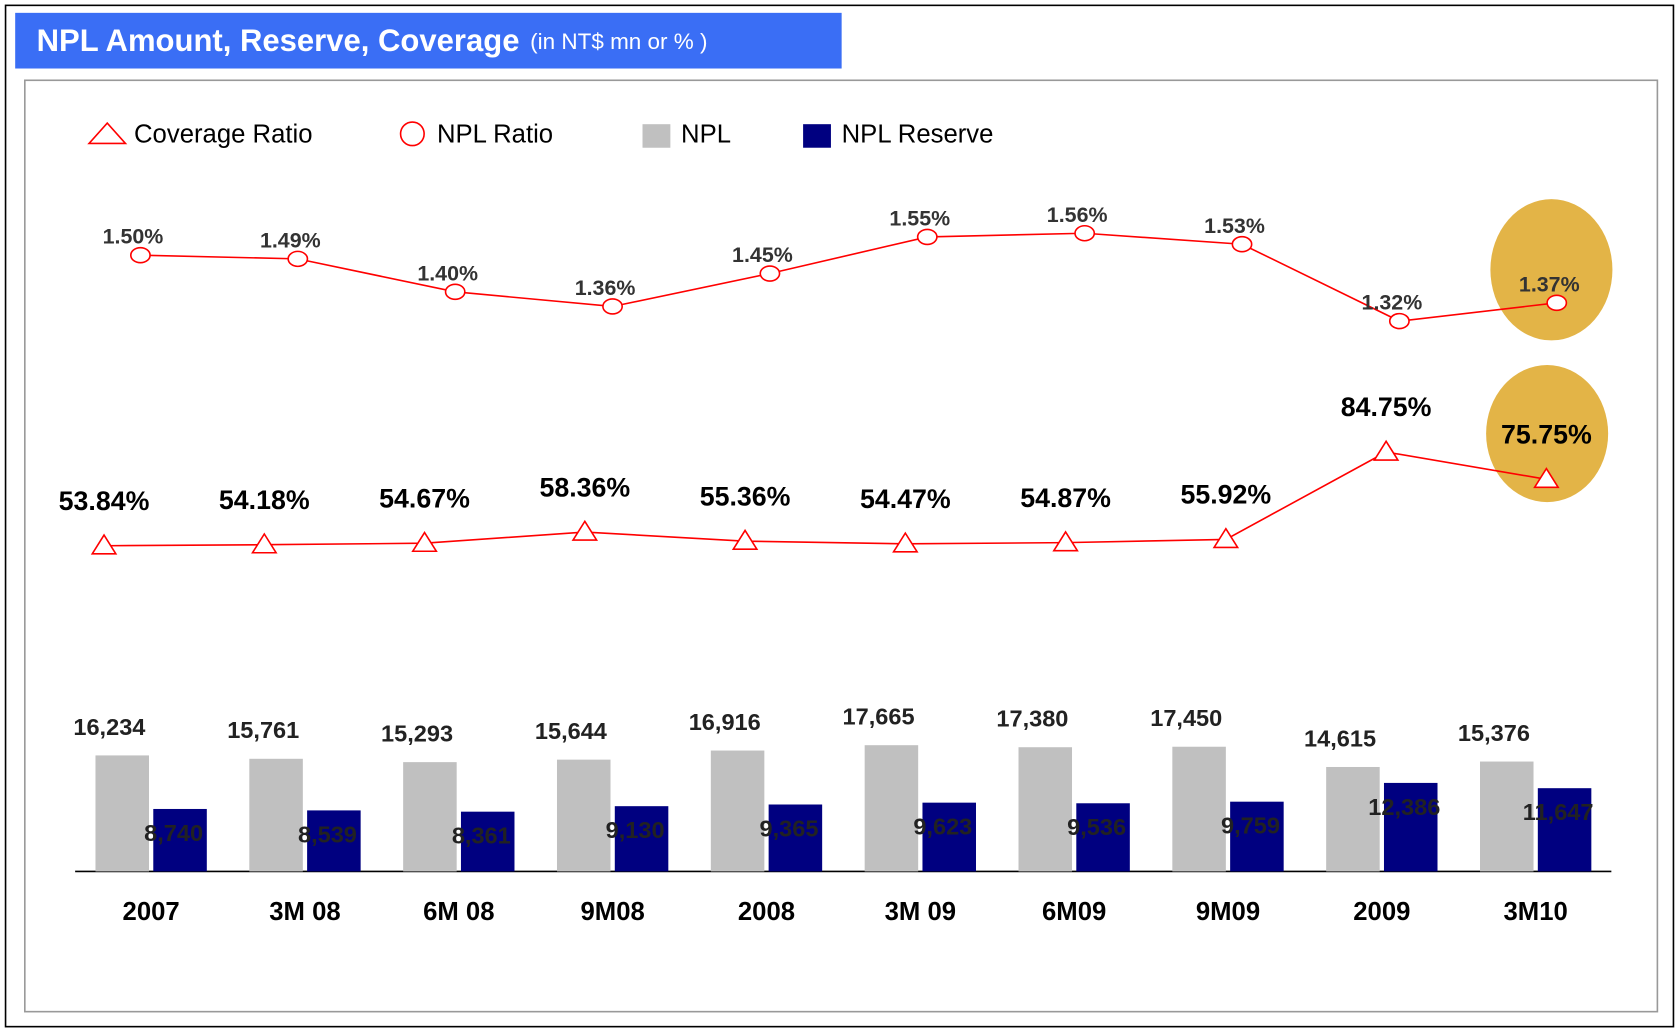 This screenshot has height=1032, width=1679. I want to click on x-tick-label: 6M 08, so click(458, 912).